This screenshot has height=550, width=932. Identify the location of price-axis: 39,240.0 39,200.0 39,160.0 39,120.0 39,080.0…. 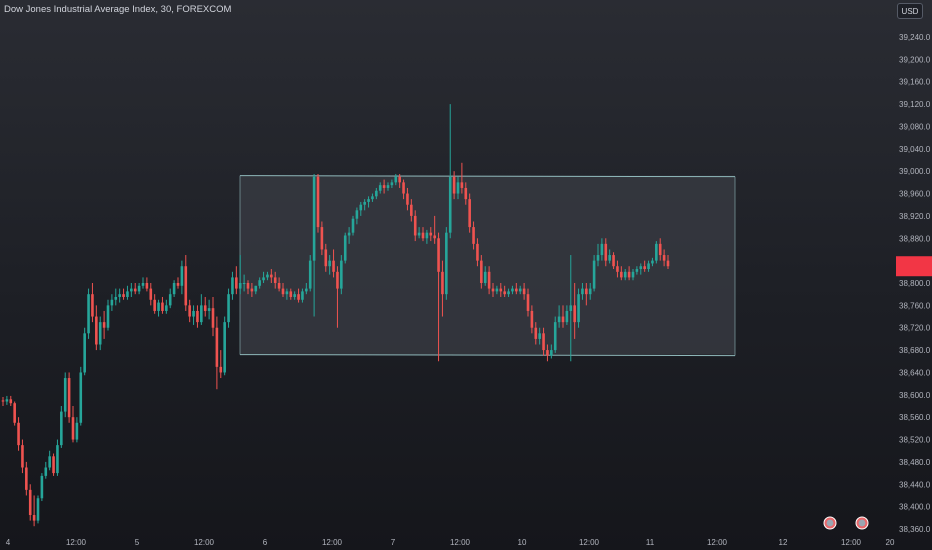
(915, 283).